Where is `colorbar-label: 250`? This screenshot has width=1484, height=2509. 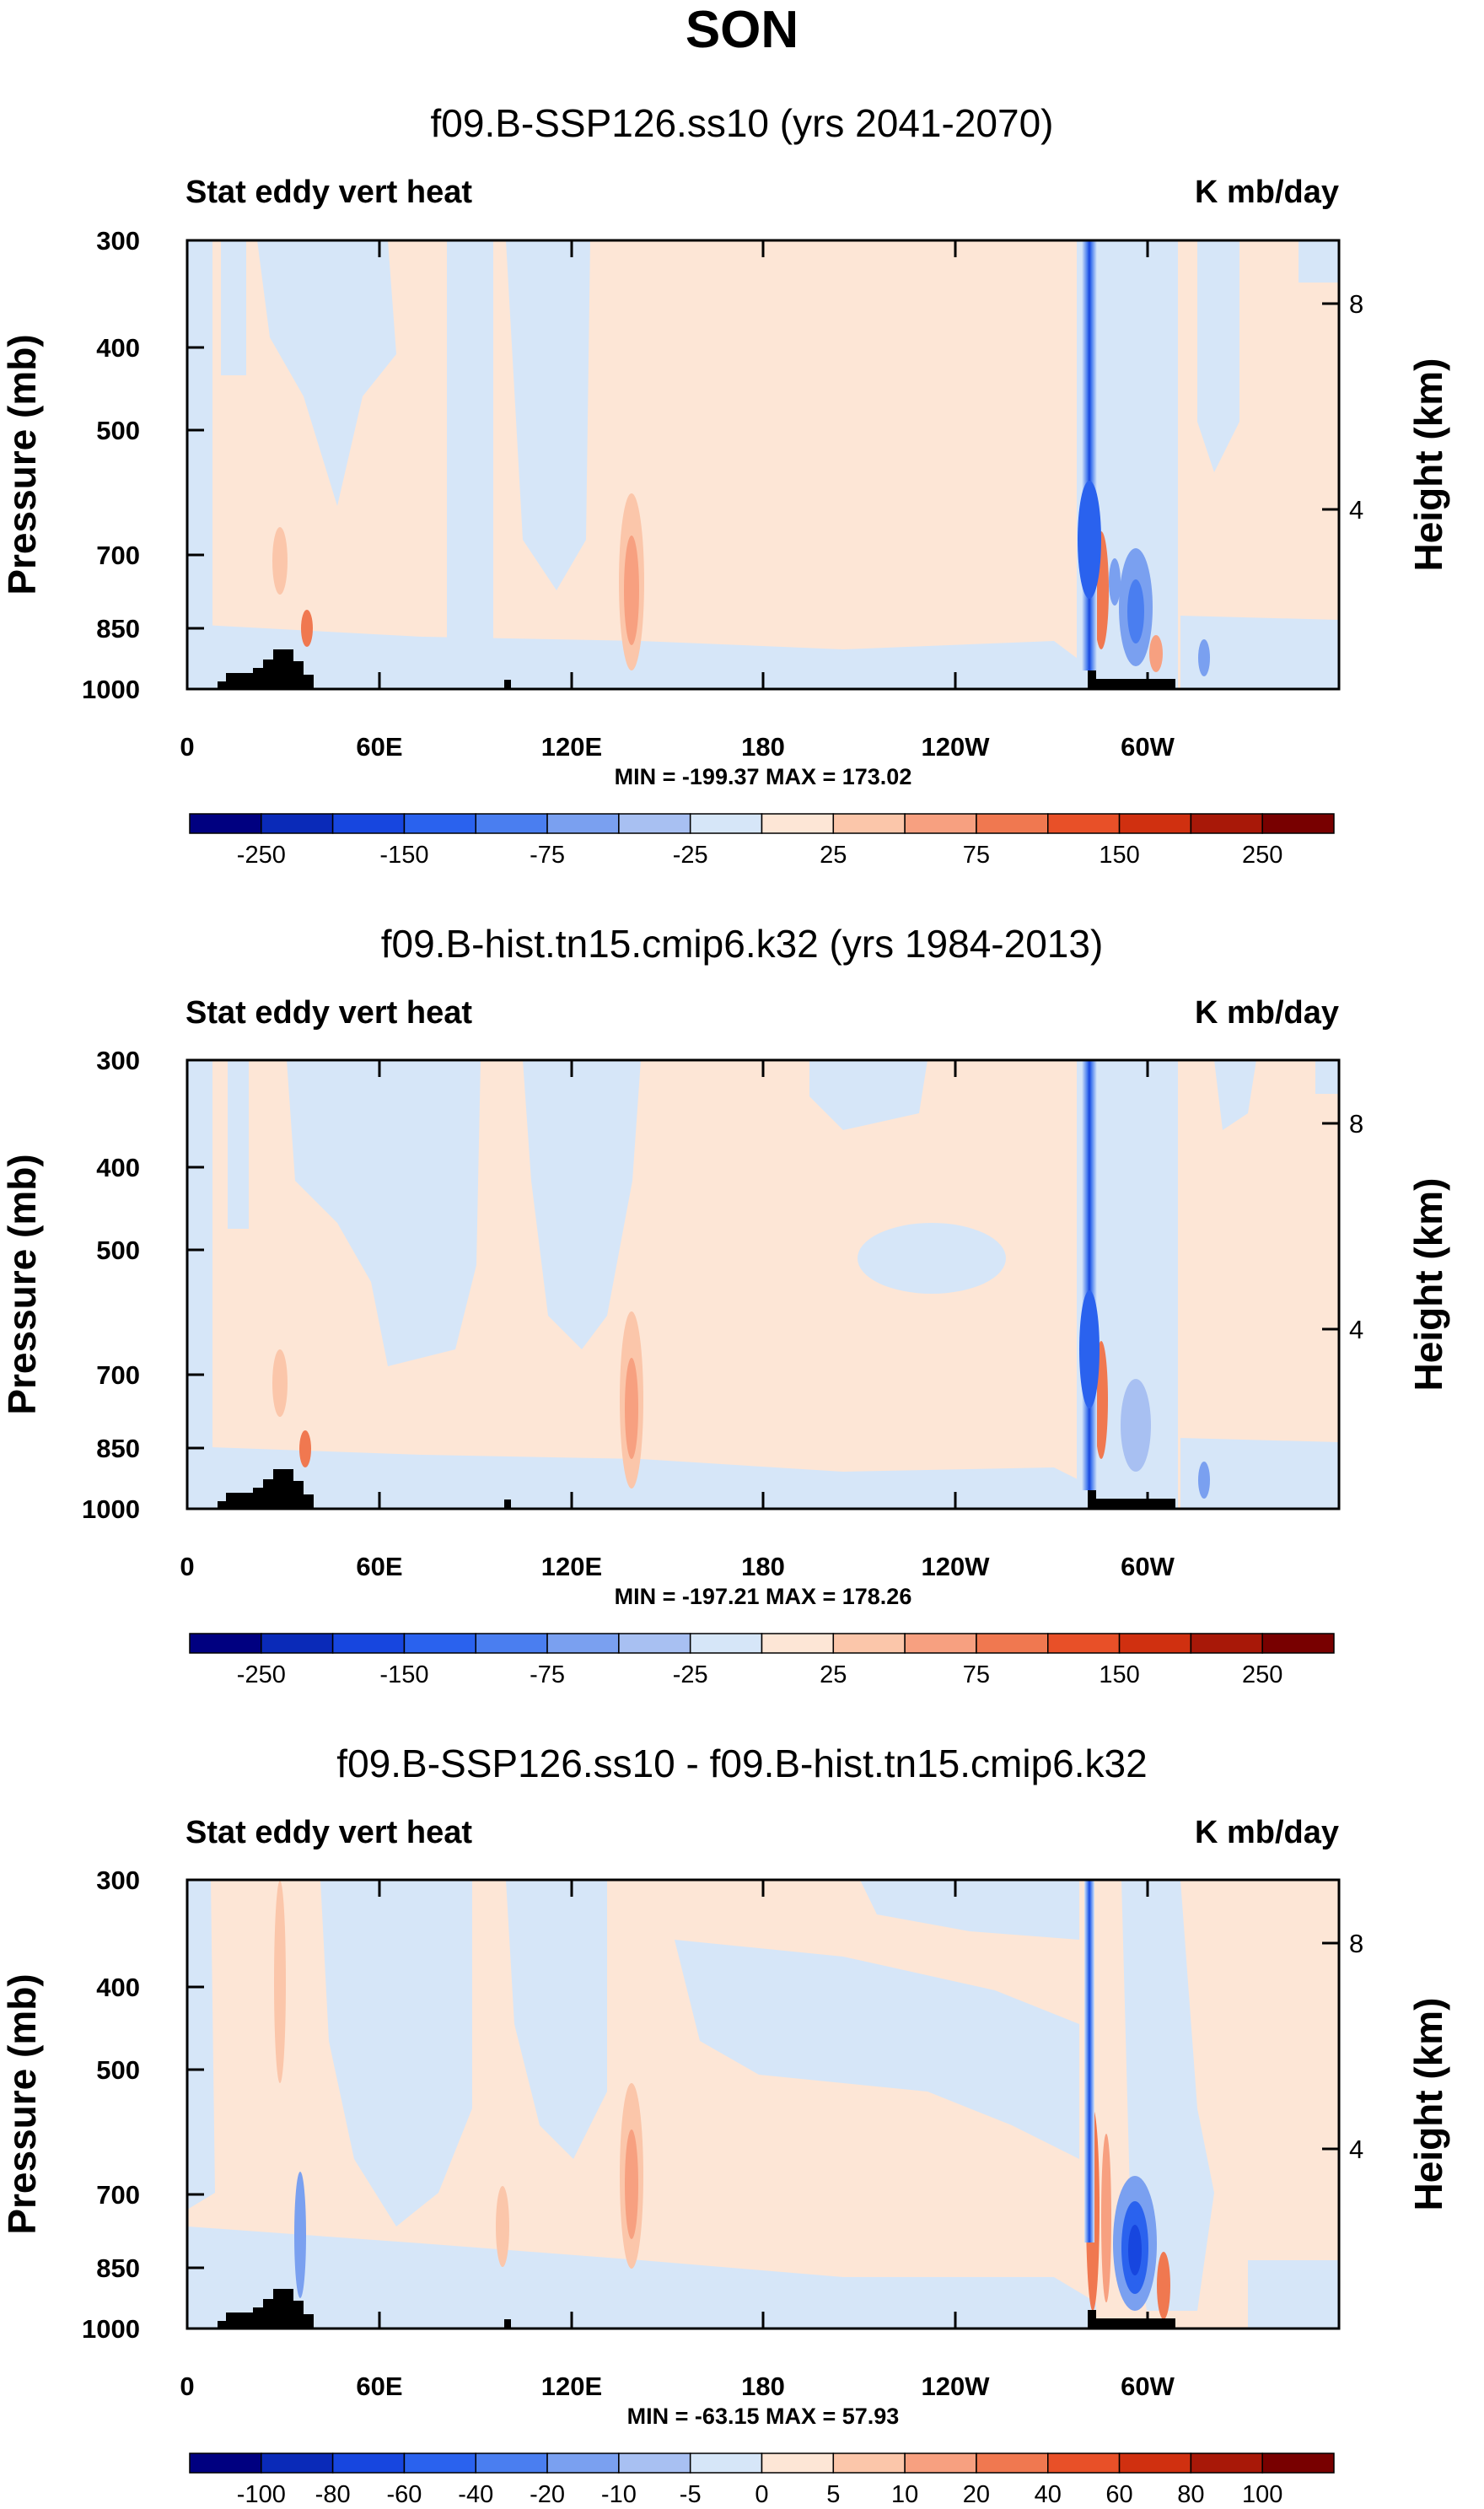
colorbar-label: 250 is located at coordinates (1262, 855).